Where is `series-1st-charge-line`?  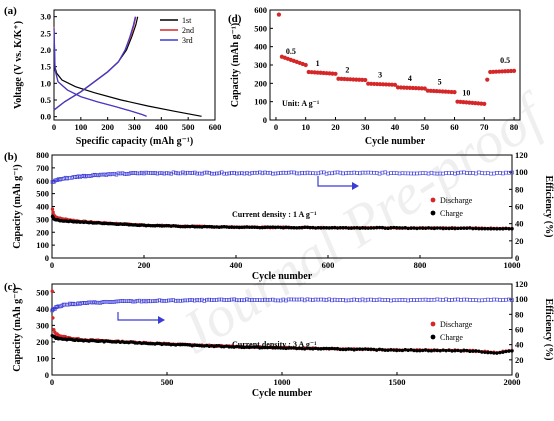 series-1st-charge-line is located at coordinates (96, 63).